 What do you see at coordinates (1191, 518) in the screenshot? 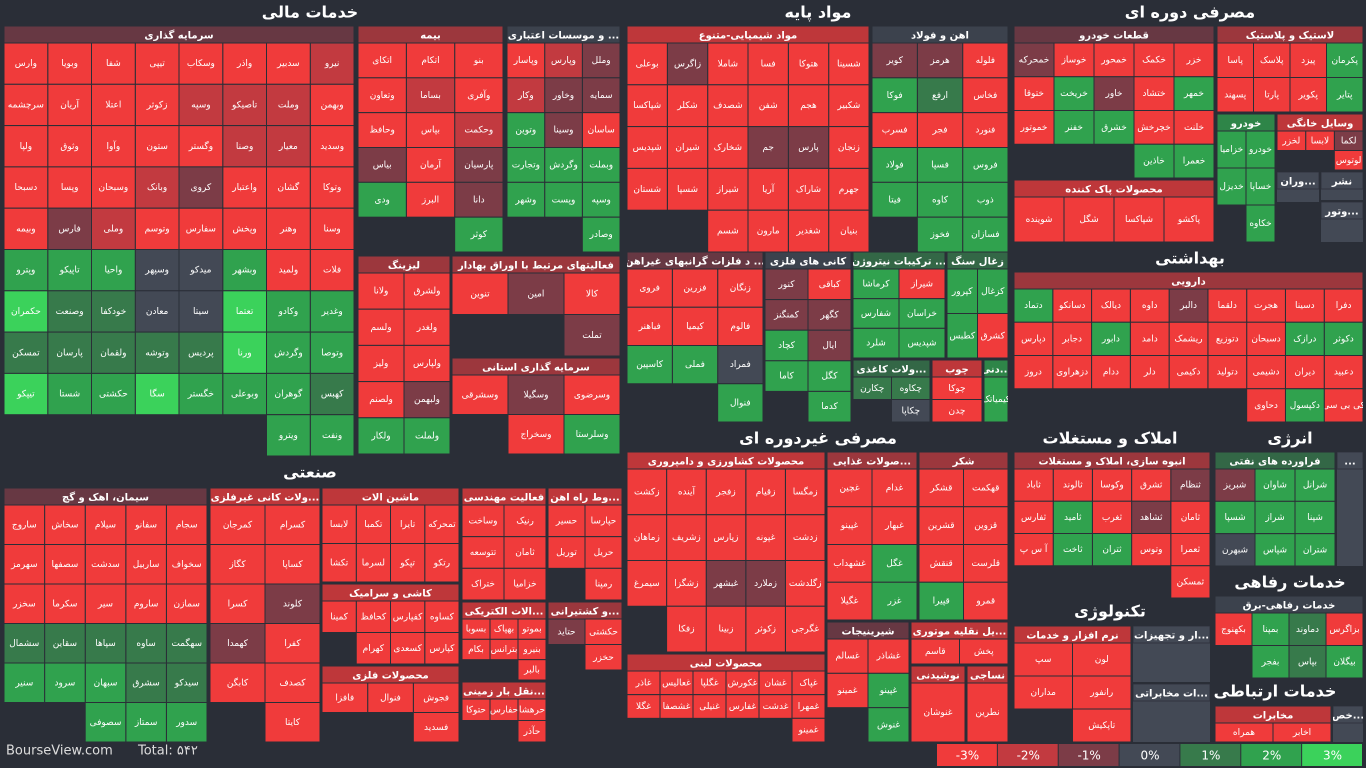
I see `stock-name: ثامان` at bounding box center [1191, 518].